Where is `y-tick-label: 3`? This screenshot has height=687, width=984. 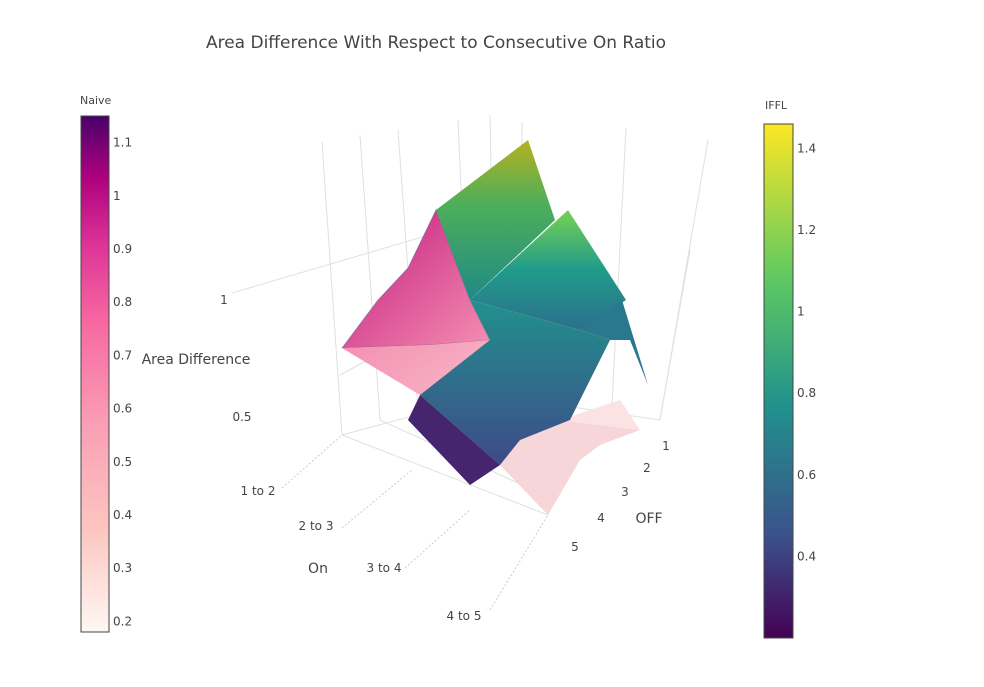 y-tick-label: 3 is located at coordinates (625, 492).